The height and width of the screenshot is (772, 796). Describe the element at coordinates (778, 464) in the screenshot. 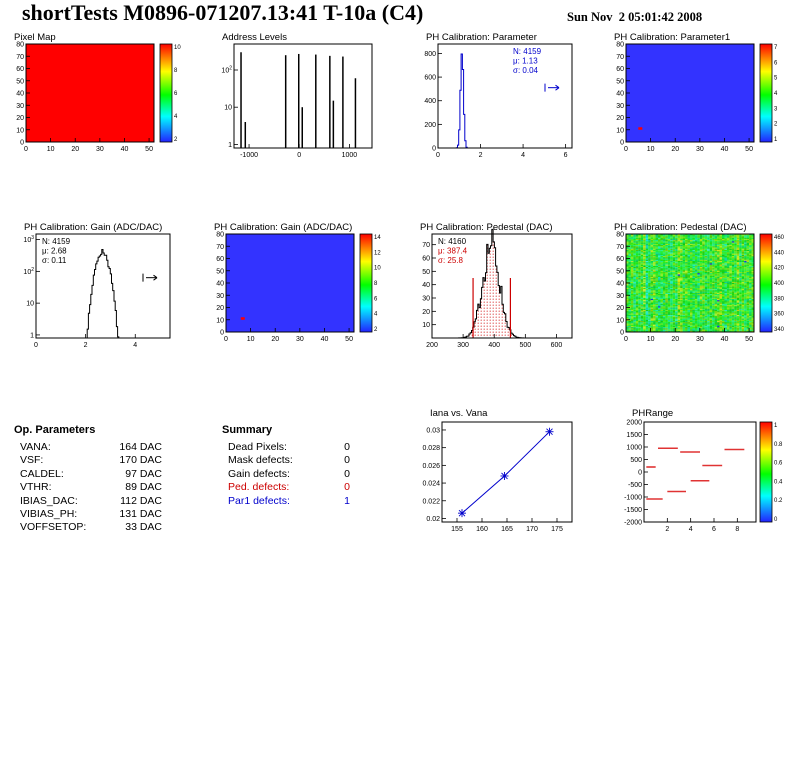

I see `svg-text: 0.6` at that location.